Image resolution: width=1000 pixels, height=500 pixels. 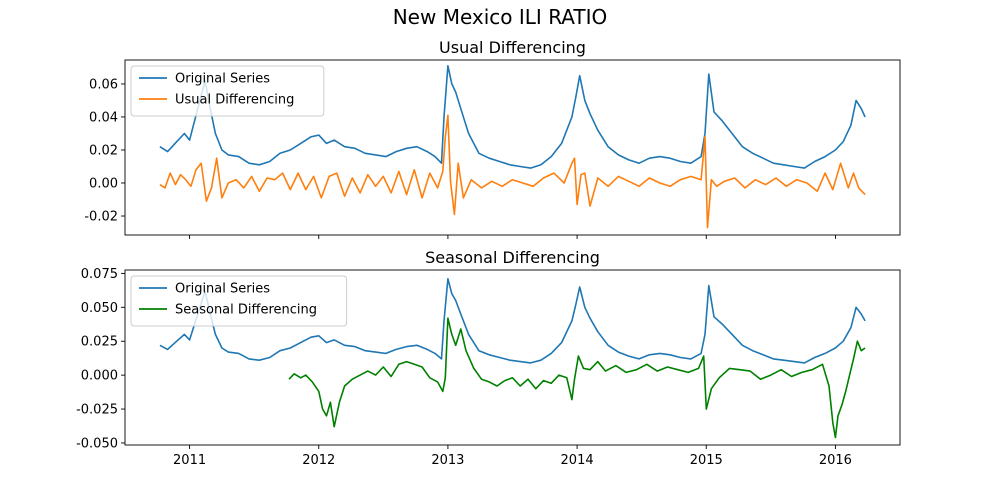 What do you see at coordinates (97, 410) in the screenshot?
I see `panel2-y-tick-label: -0.025` at bounding box center [97, 410].